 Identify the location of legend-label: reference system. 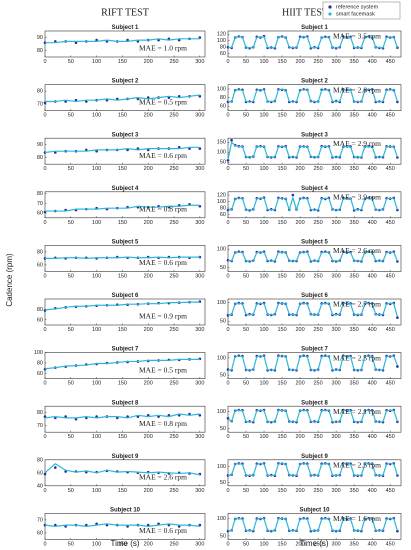
(357, 7).